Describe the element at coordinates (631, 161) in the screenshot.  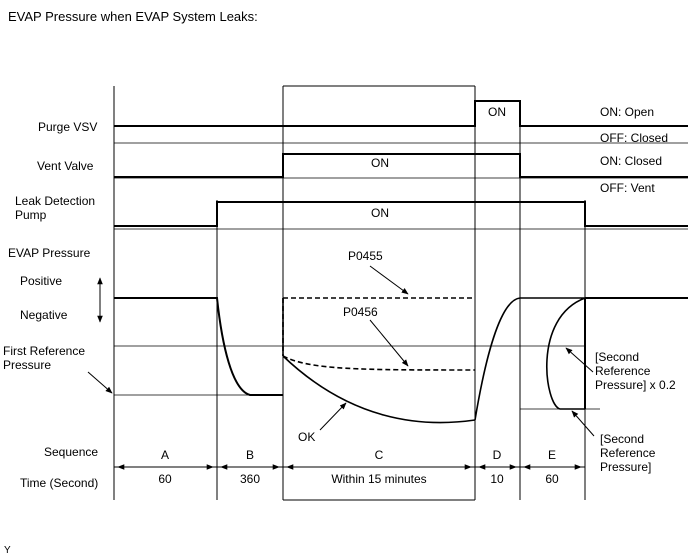
I see `on-closed-label: ON: Closed` at that location.